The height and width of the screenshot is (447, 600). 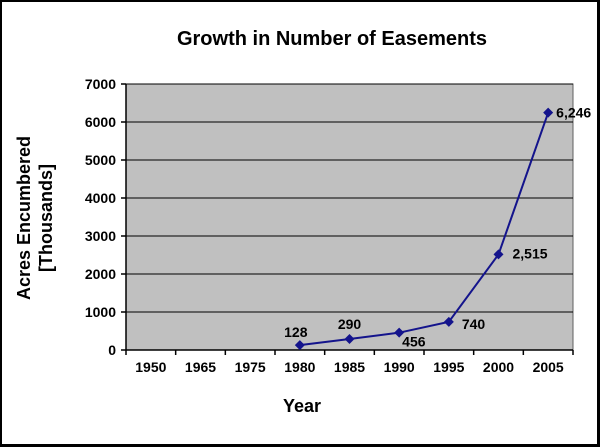 I want to click on y-tick-label: 3000, so click(x=100, y=236).